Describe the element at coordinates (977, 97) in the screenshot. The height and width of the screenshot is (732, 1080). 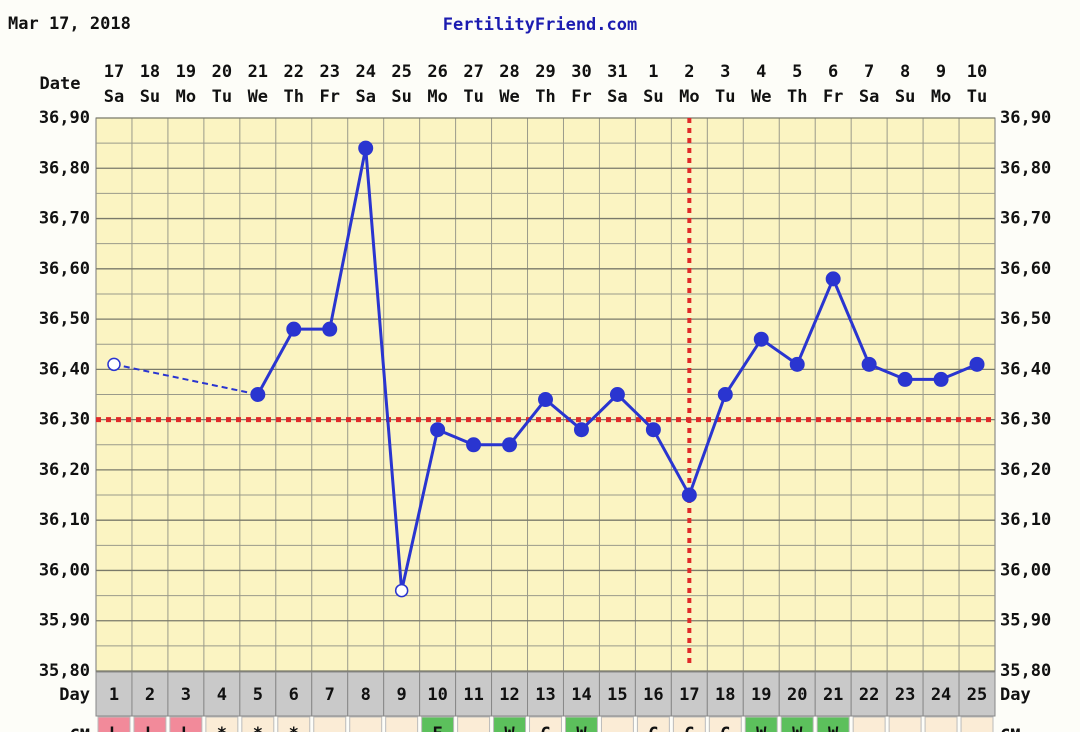
I see `weekday-label: Tu` at that location.